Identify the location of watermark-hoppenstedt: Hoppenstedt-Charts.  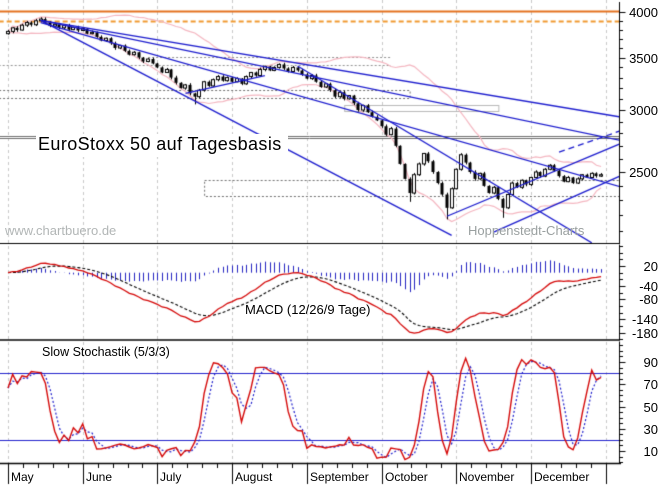
(526, 230).